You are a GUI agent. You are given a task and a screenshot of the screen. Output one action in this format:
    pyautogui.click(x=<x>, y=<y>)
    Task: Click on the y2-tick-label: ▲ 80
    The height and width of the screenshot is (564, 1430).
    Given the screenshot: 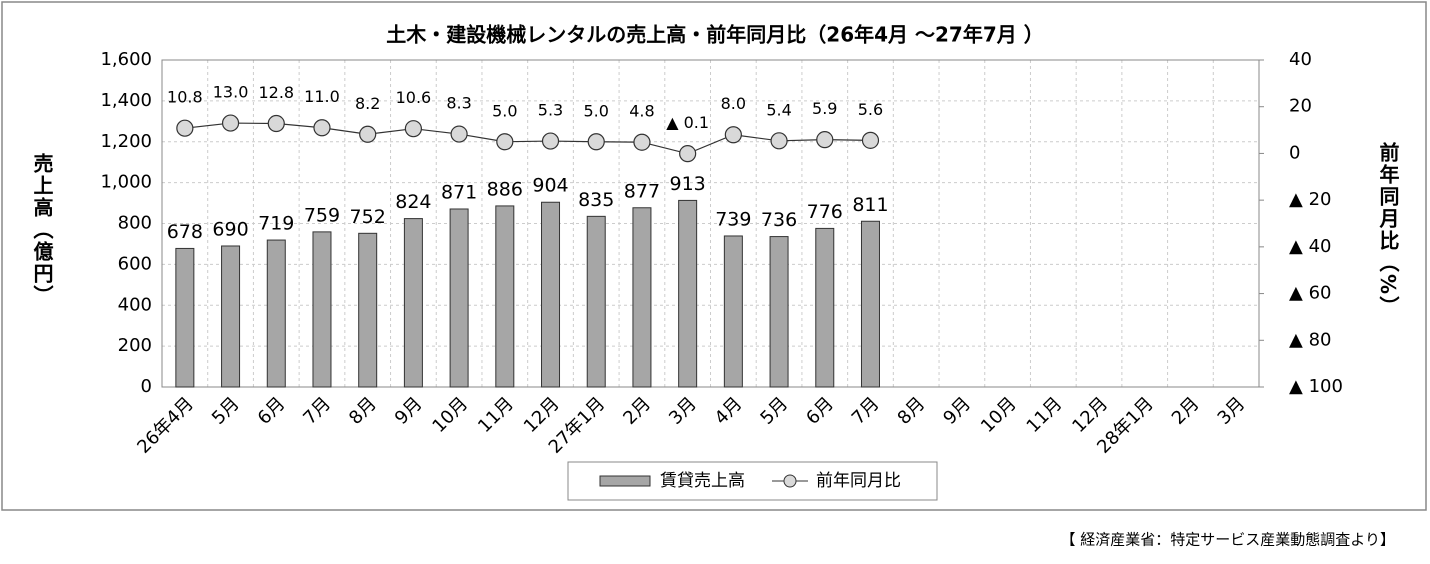 What is the action you would take?
    pyautogui.click(x=1310, y=339)
    